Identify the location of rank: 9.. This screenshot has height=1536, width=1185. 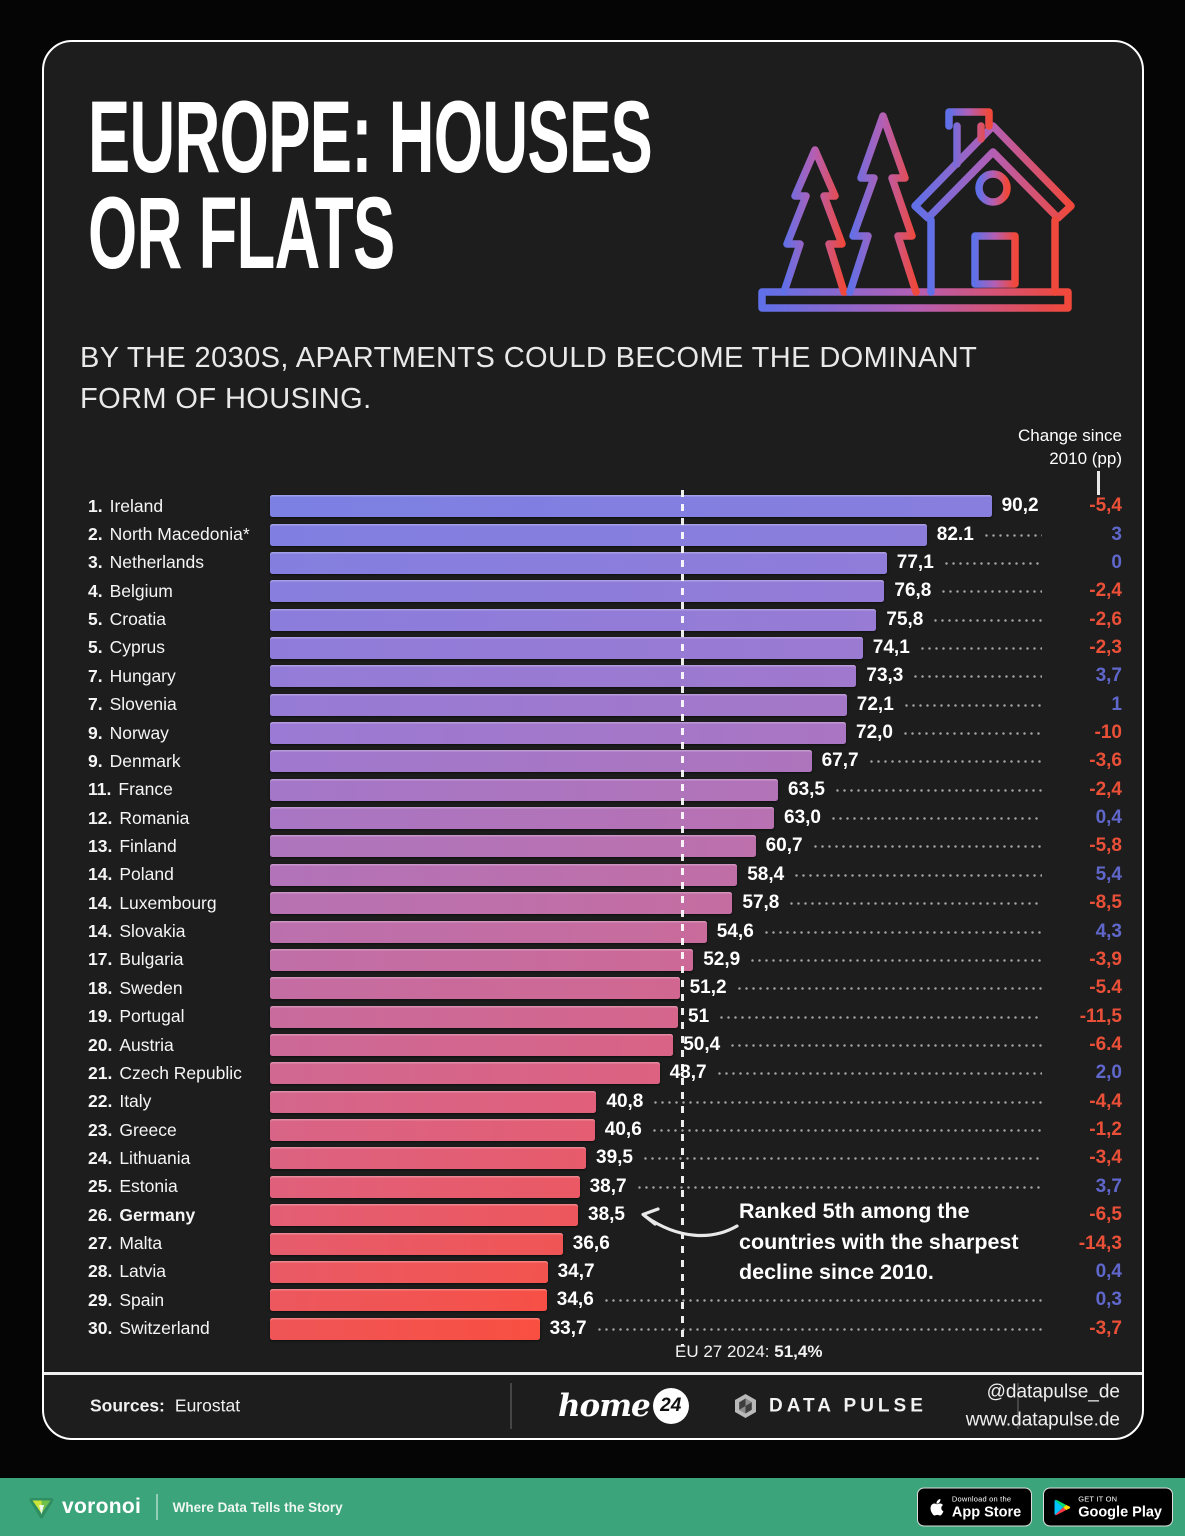
(95, 732).